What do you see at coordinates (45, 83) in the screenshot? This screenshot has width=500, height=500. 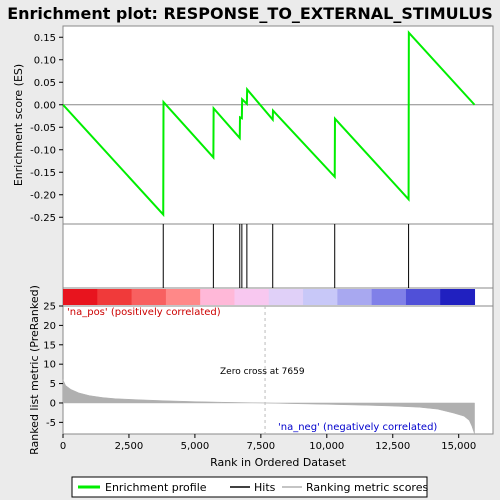 I see `es-tick-label-2: 0.05` at bounding box center [45, 83].